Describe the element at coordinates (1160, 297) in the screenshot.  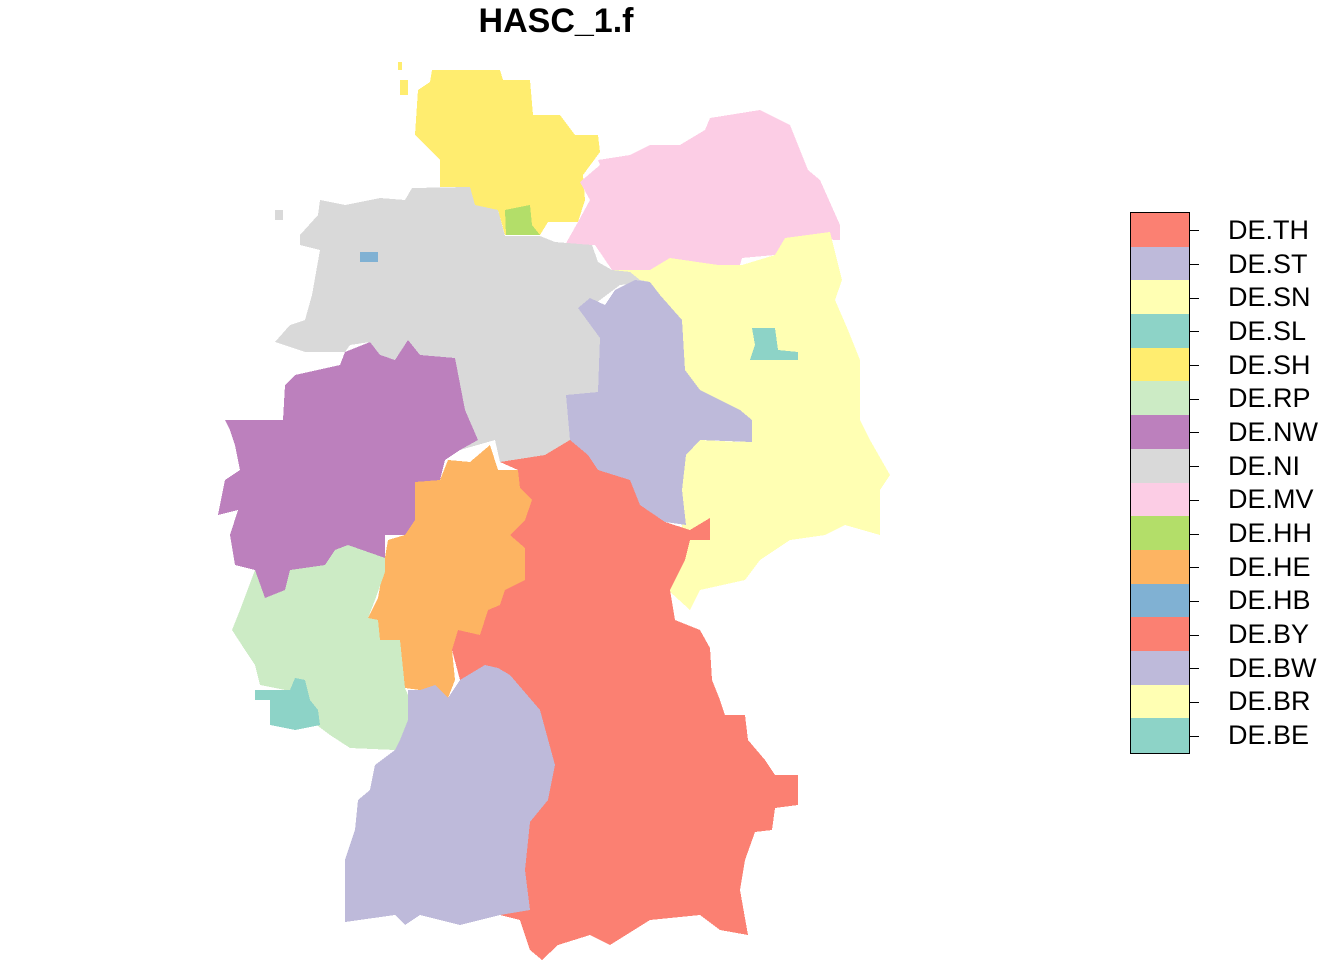
I see `legend-swatch-de-sn` at that location.